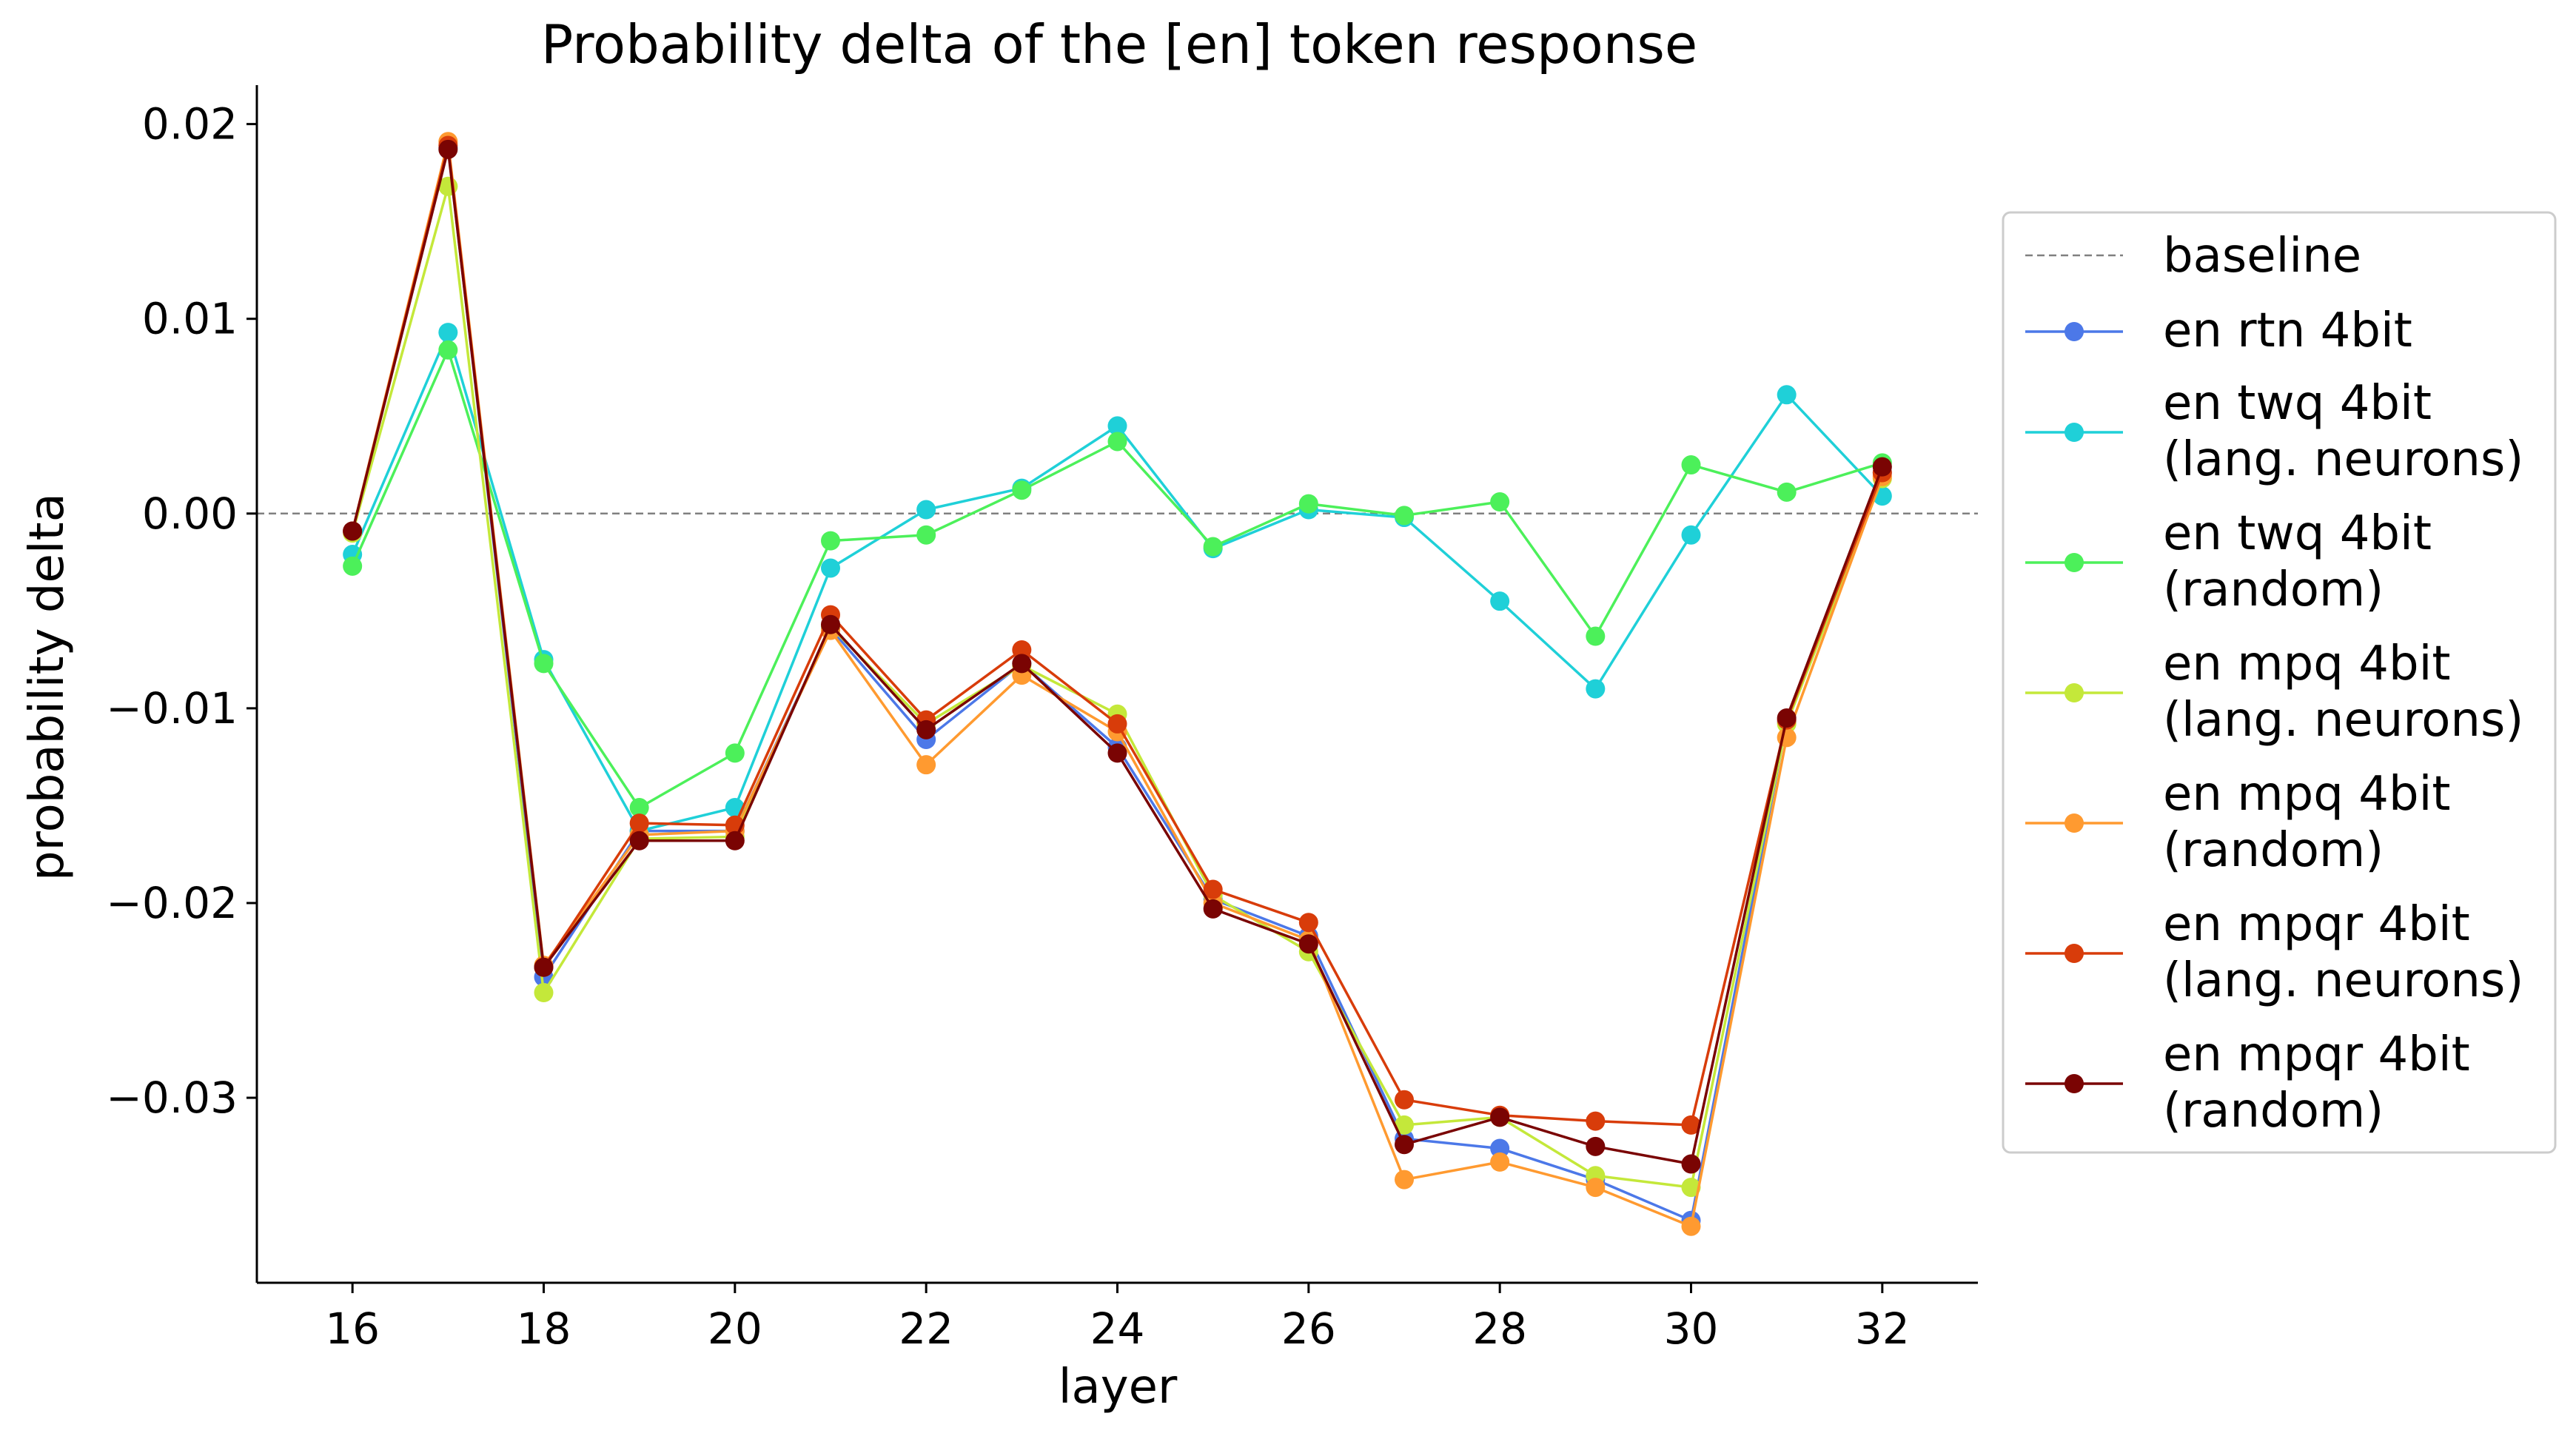 The image size is (2576, 1436). I want to click on x-tick-label: 28, so click(1499, 1329).